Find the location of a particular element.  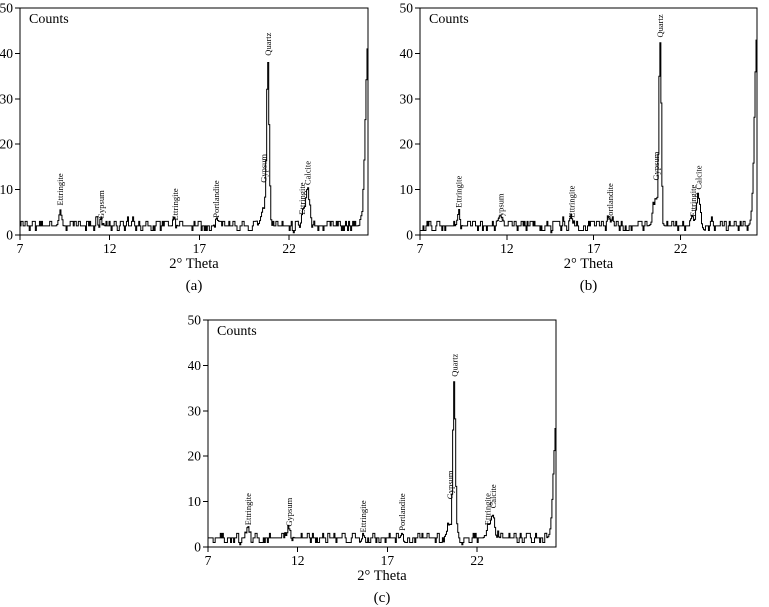

panel-caption-c: (c) is located at coordinates (382, 598).